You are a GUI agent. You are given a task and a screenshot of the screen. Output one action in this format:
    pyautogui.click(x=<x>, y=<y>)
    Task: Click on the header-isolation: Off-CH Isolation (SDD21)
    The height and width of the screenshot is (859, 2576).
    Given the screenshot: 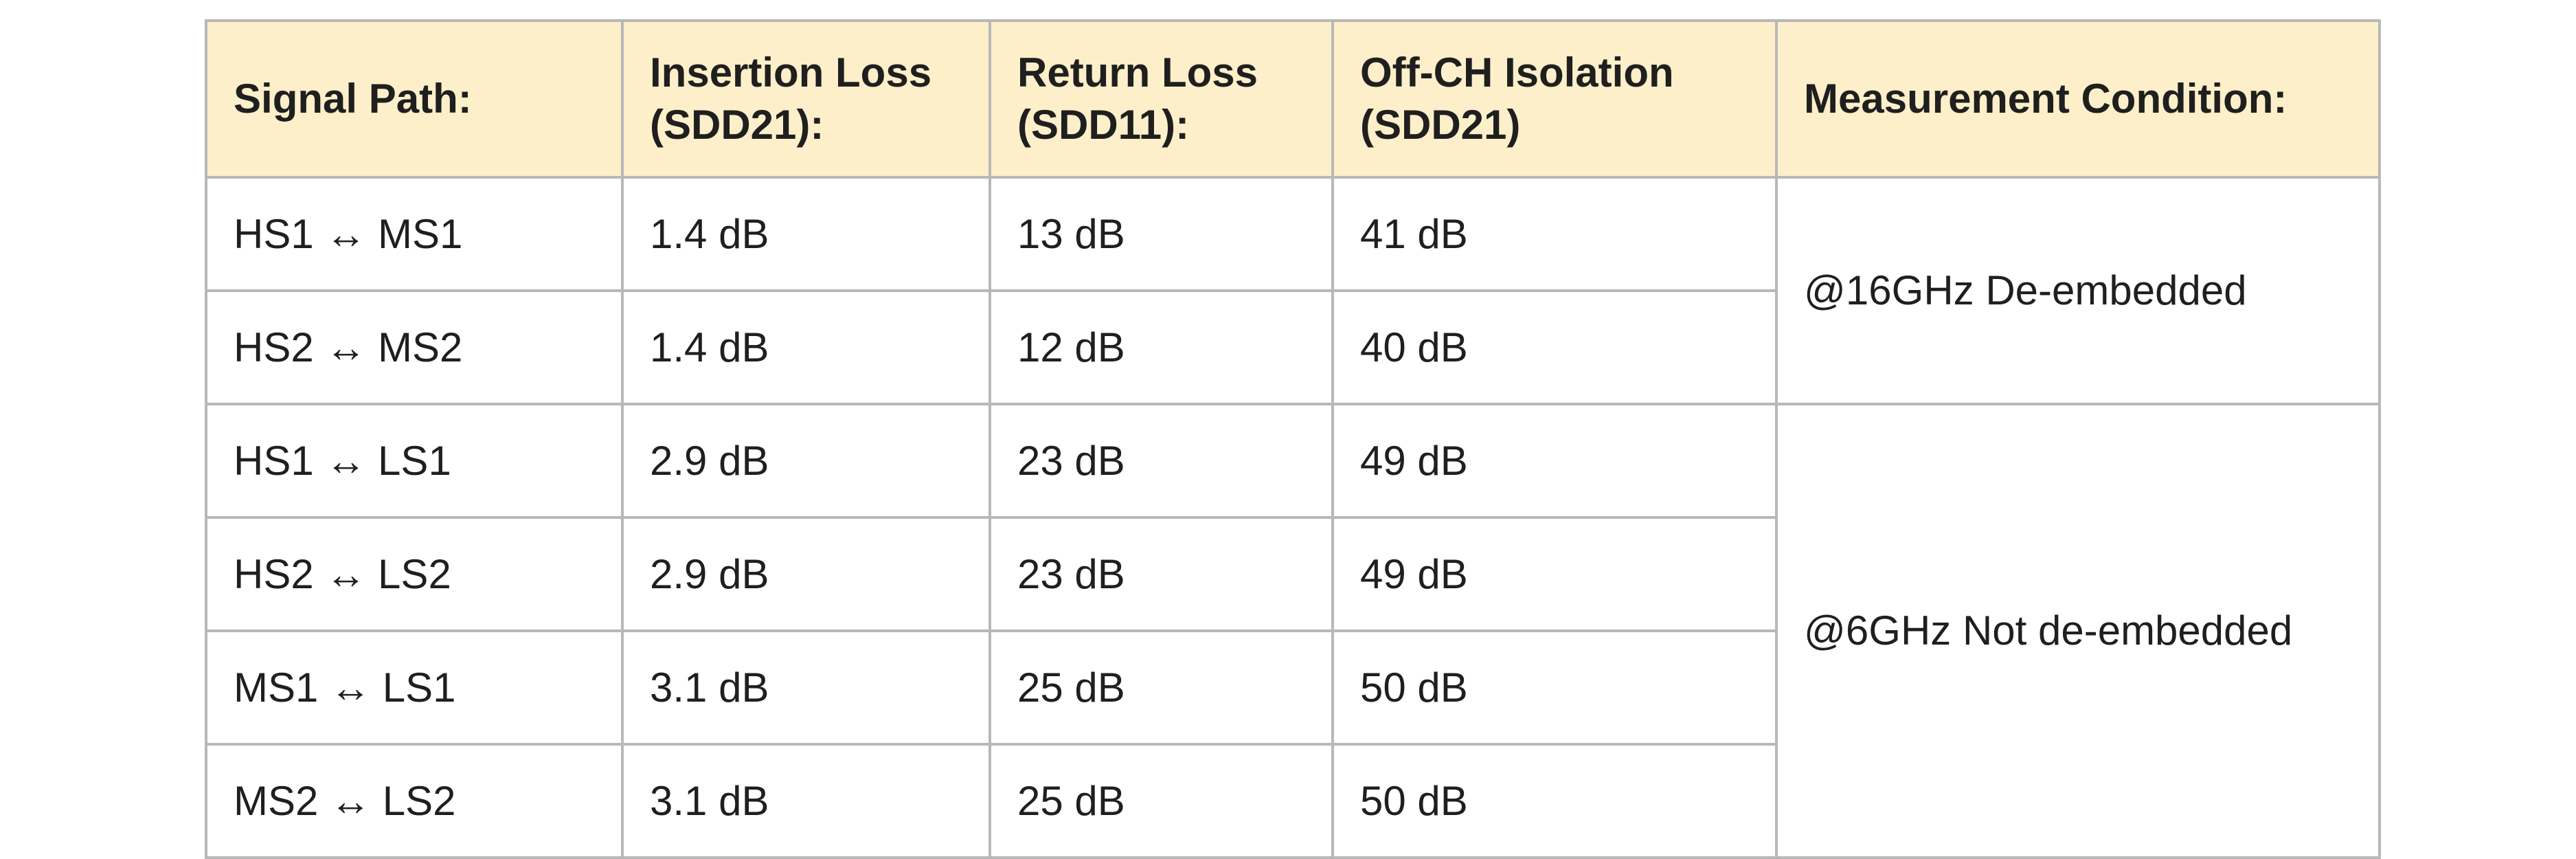 What is the action you would take?
    pyautogui.click(x=1554, y=99)
    